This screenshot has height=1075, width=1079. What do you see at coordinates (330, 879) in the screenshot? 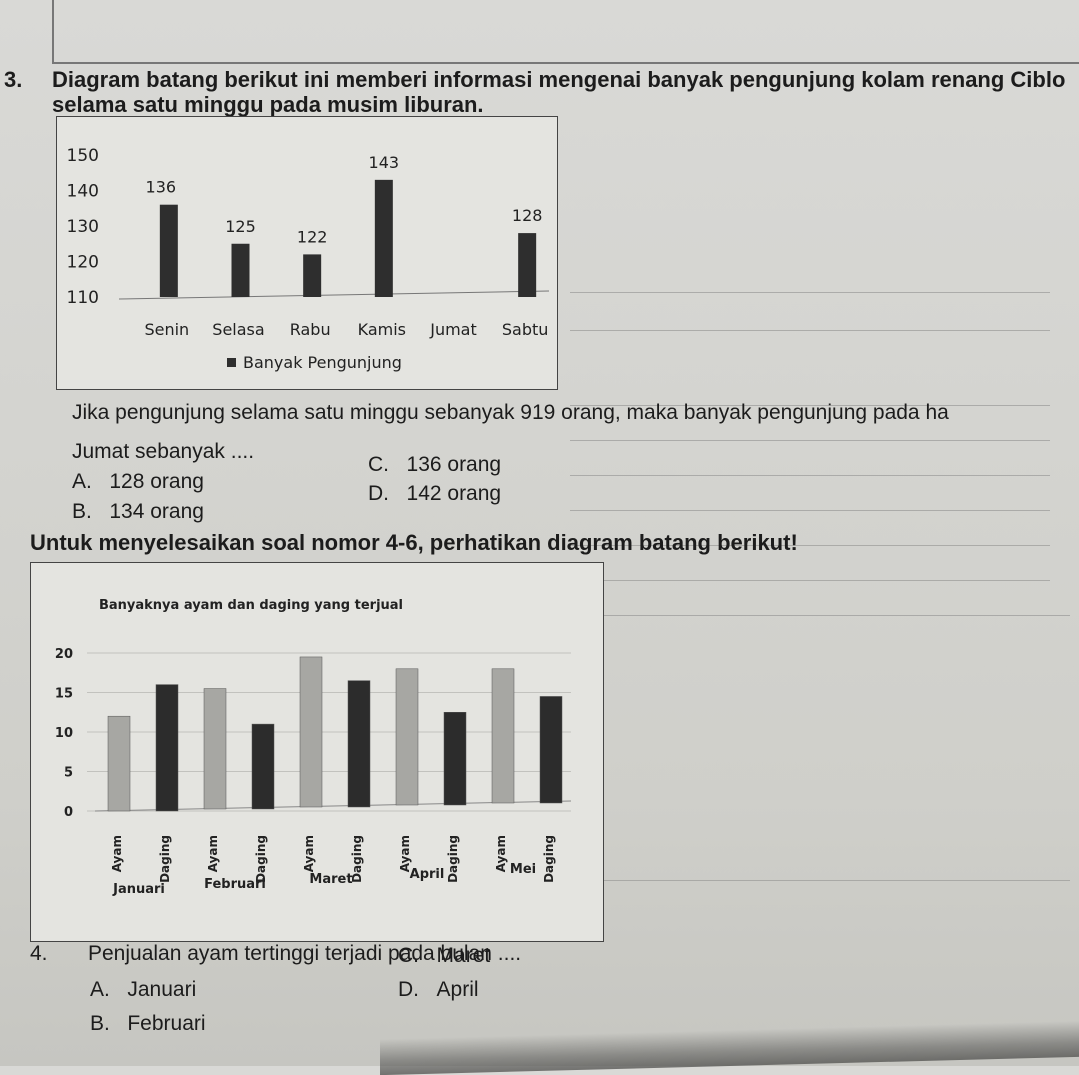
I see `category-label: Maret` at bounding box center [330, 879].